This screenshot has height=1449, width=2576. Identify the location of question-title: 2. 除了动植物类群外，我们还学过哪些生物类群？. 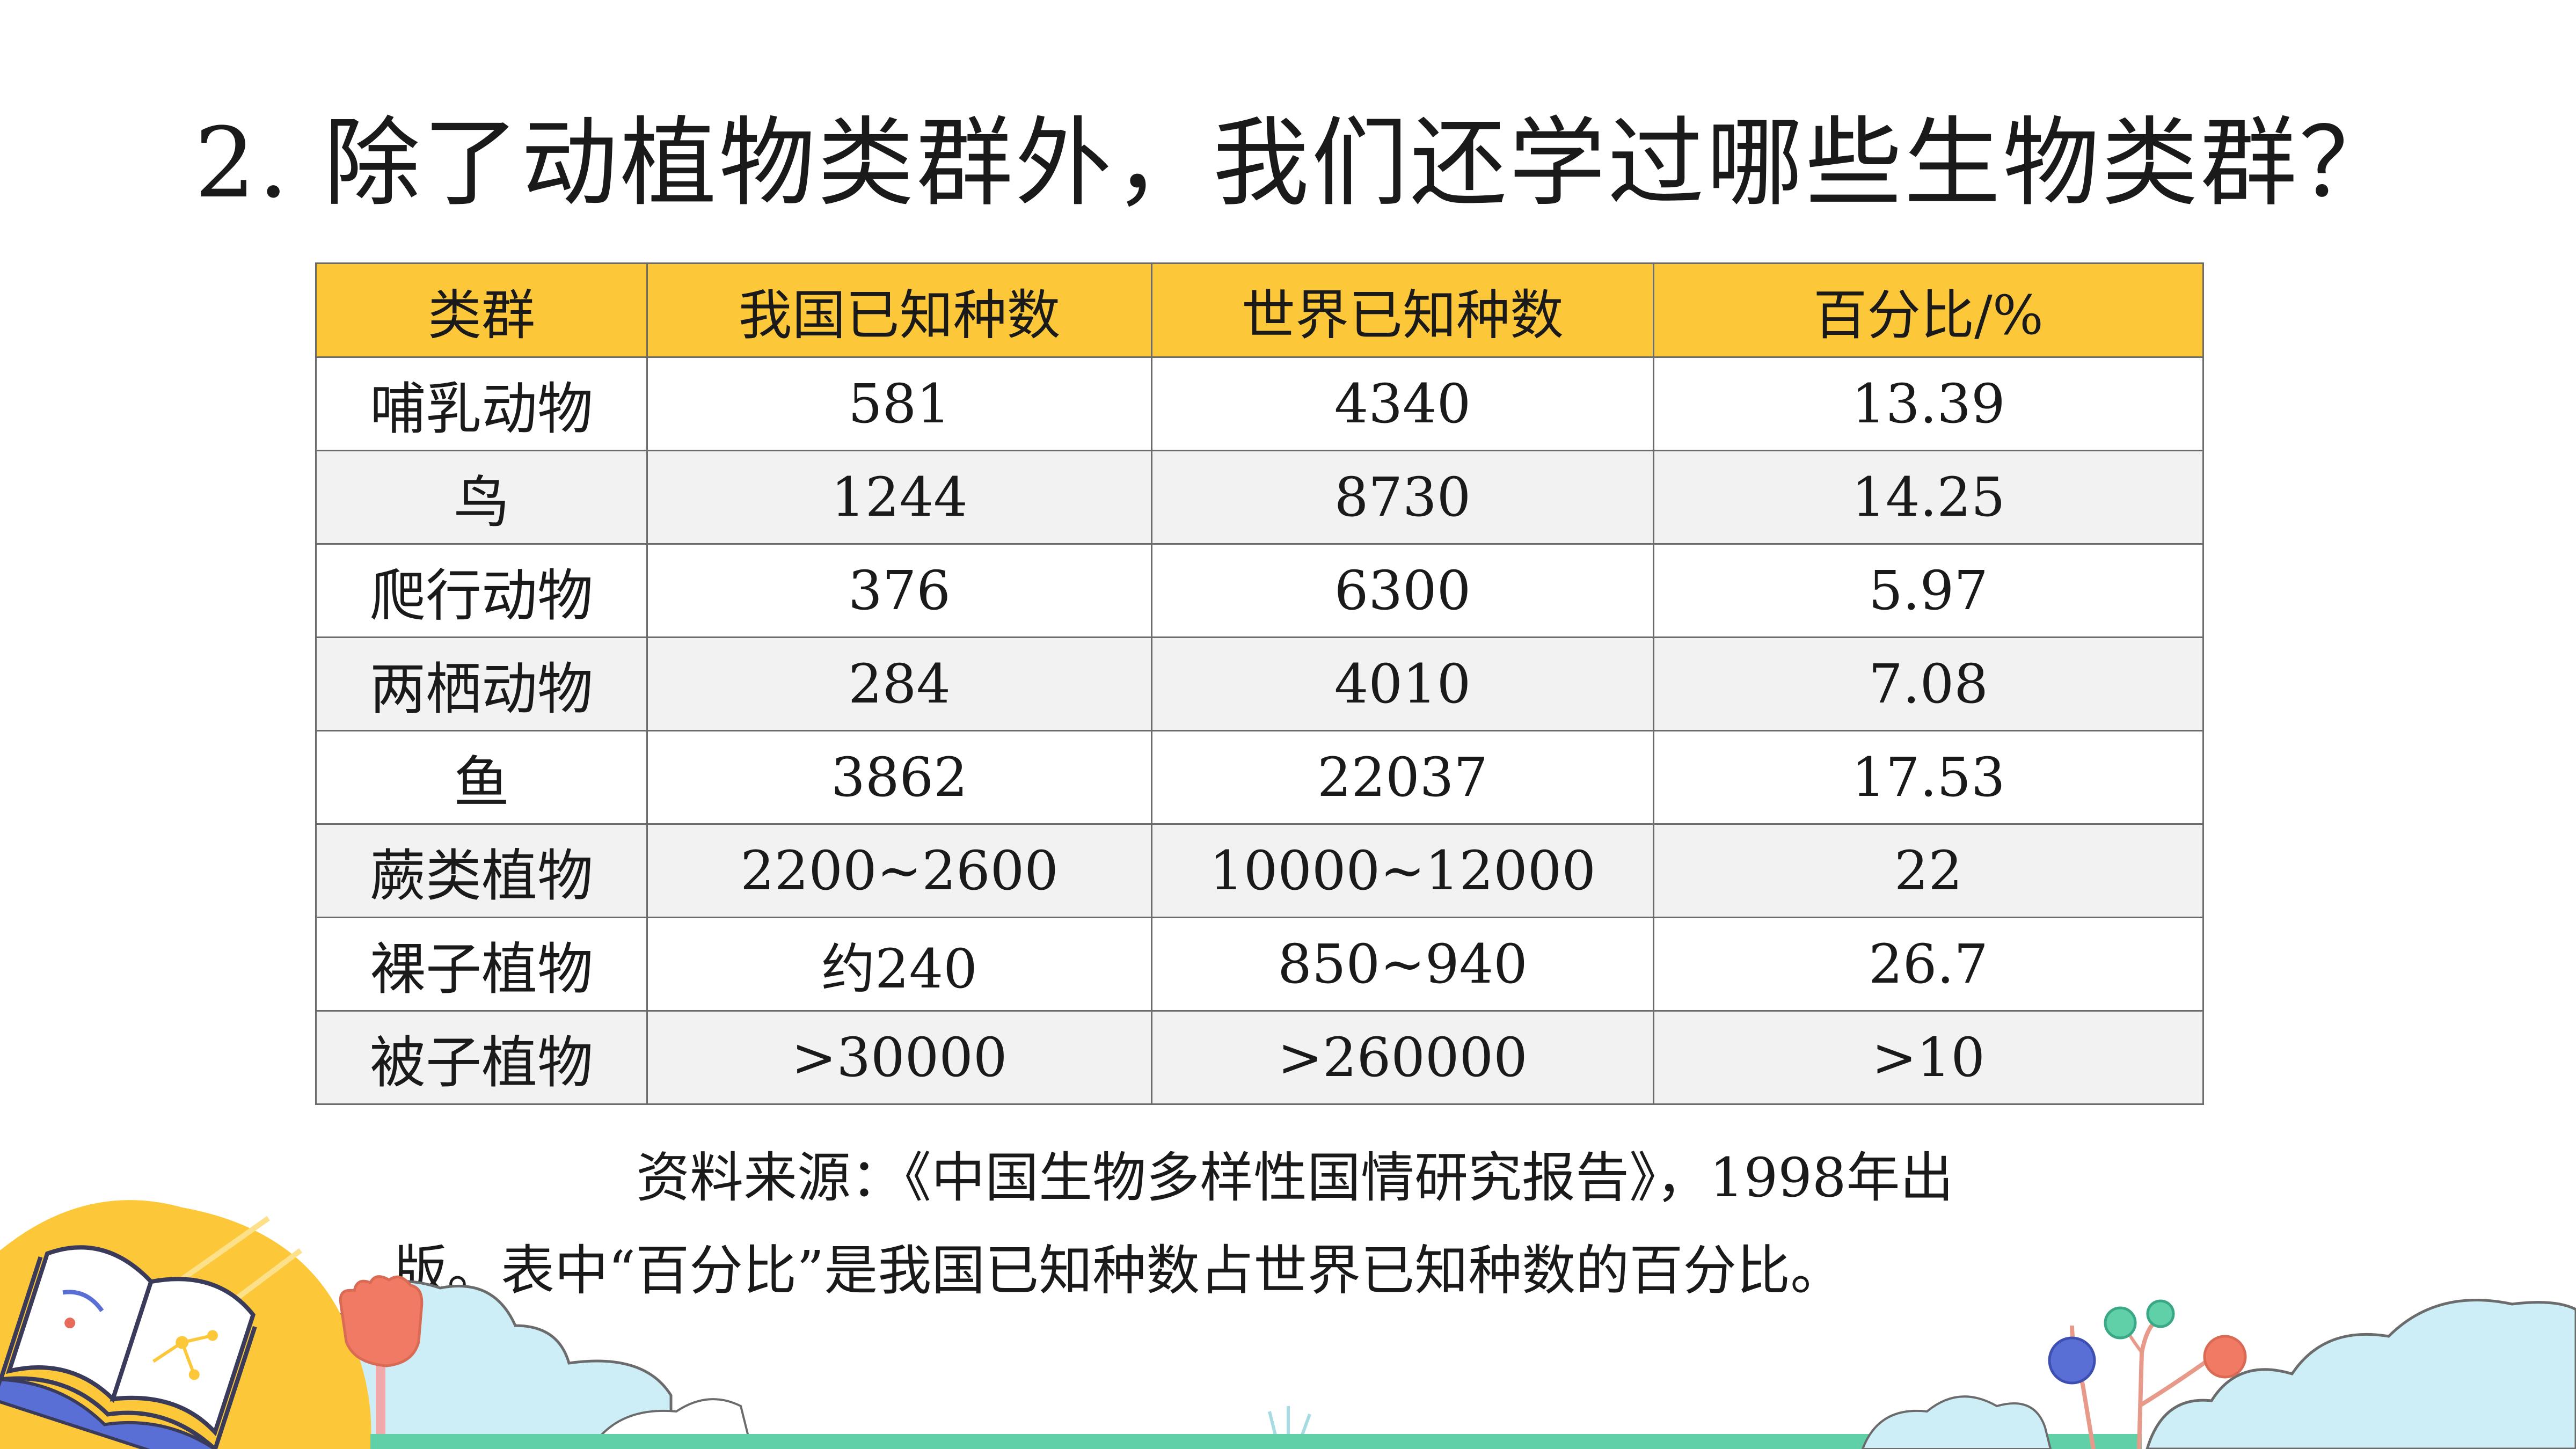
(1296, 163).